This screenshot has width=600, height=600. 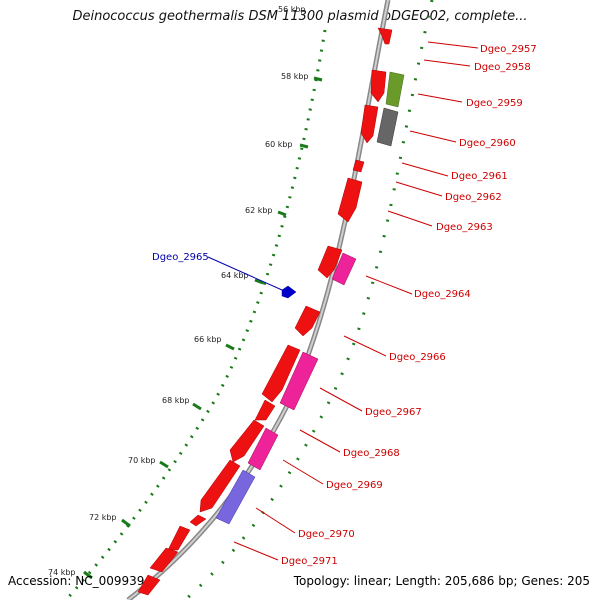 I want to click on gene-label-2959: Dgeo_2959, so click(x=494, y=103).